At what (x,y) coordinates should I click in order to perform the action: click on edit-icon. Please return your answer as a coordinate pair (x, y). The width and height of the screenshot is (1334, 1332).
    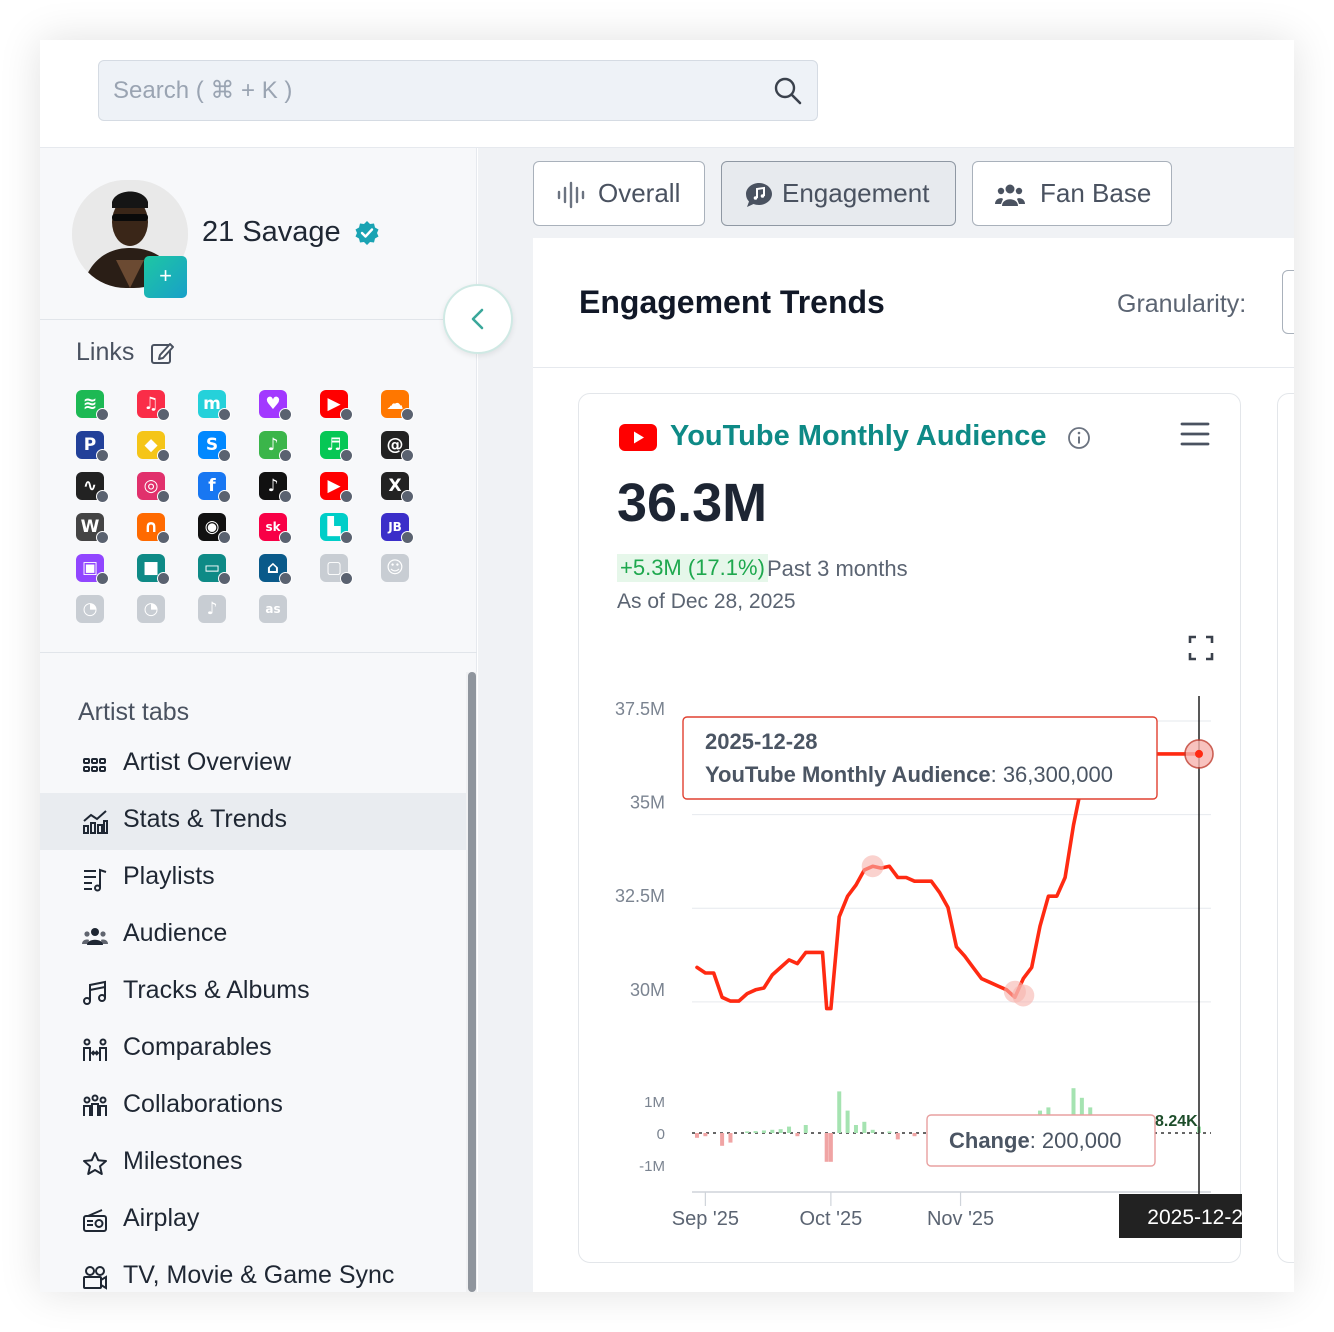
    Looking at the image, I should click on (163, 353).